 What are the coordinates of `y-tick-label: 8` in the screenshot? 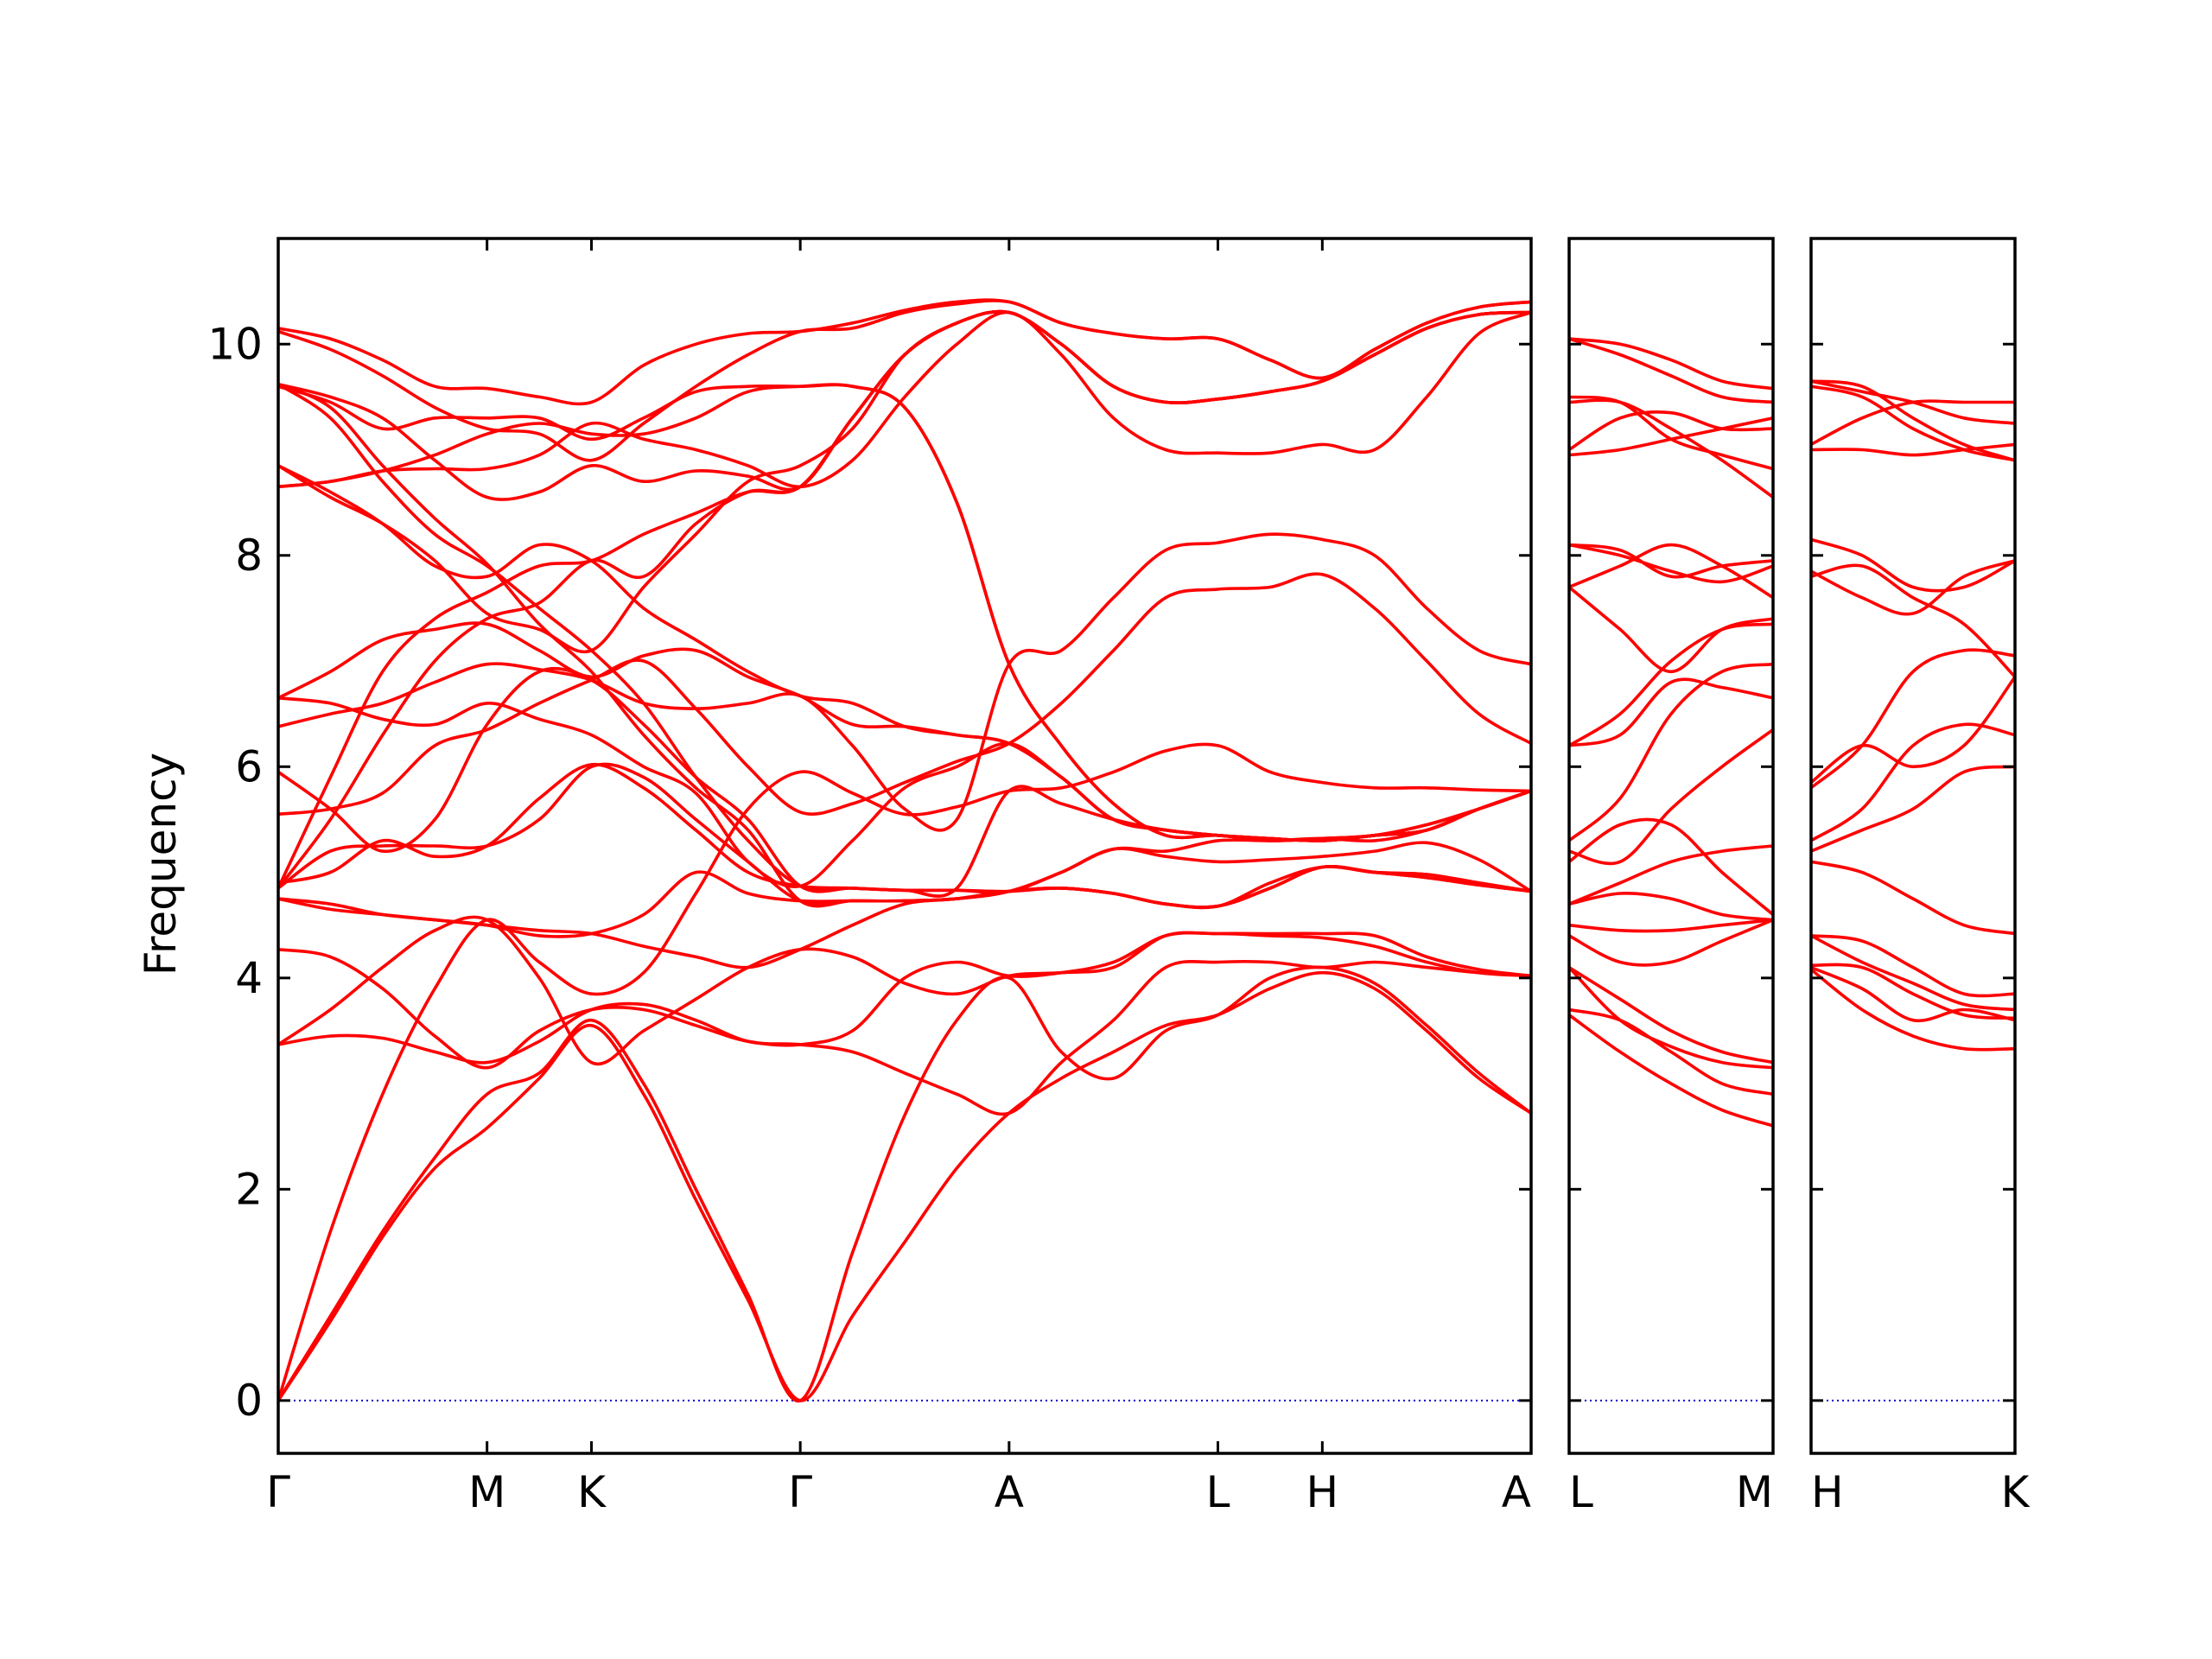 It's located at (249, 556).